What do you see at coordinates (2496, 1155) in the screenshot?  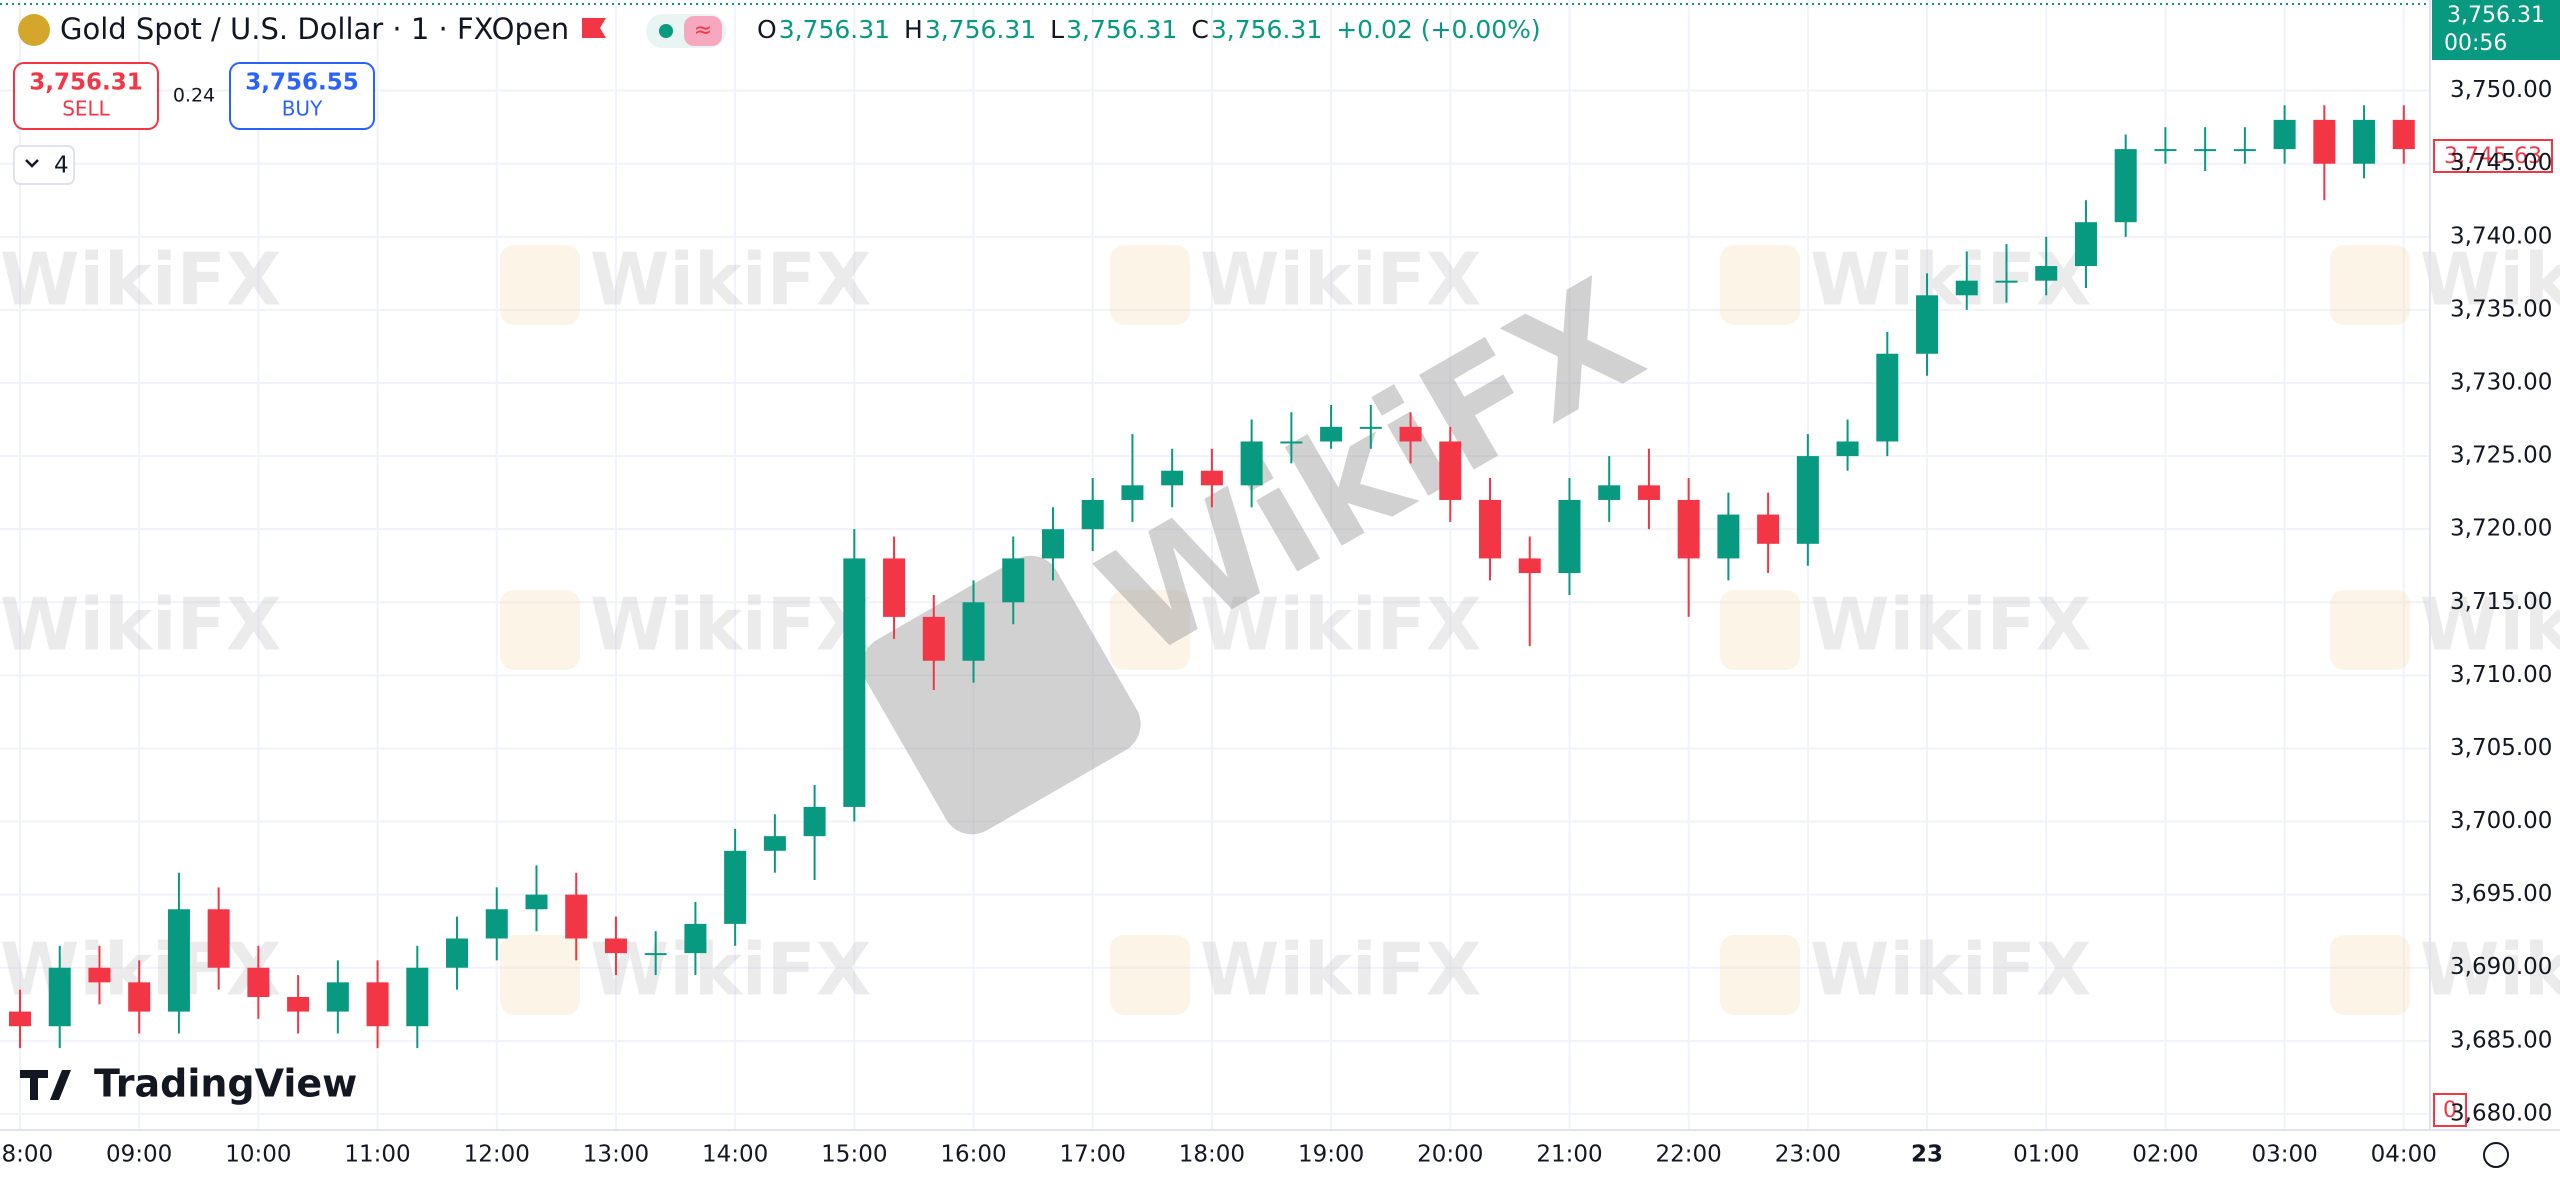 I see `settings-icon` at bounding box center [2496, 1155].